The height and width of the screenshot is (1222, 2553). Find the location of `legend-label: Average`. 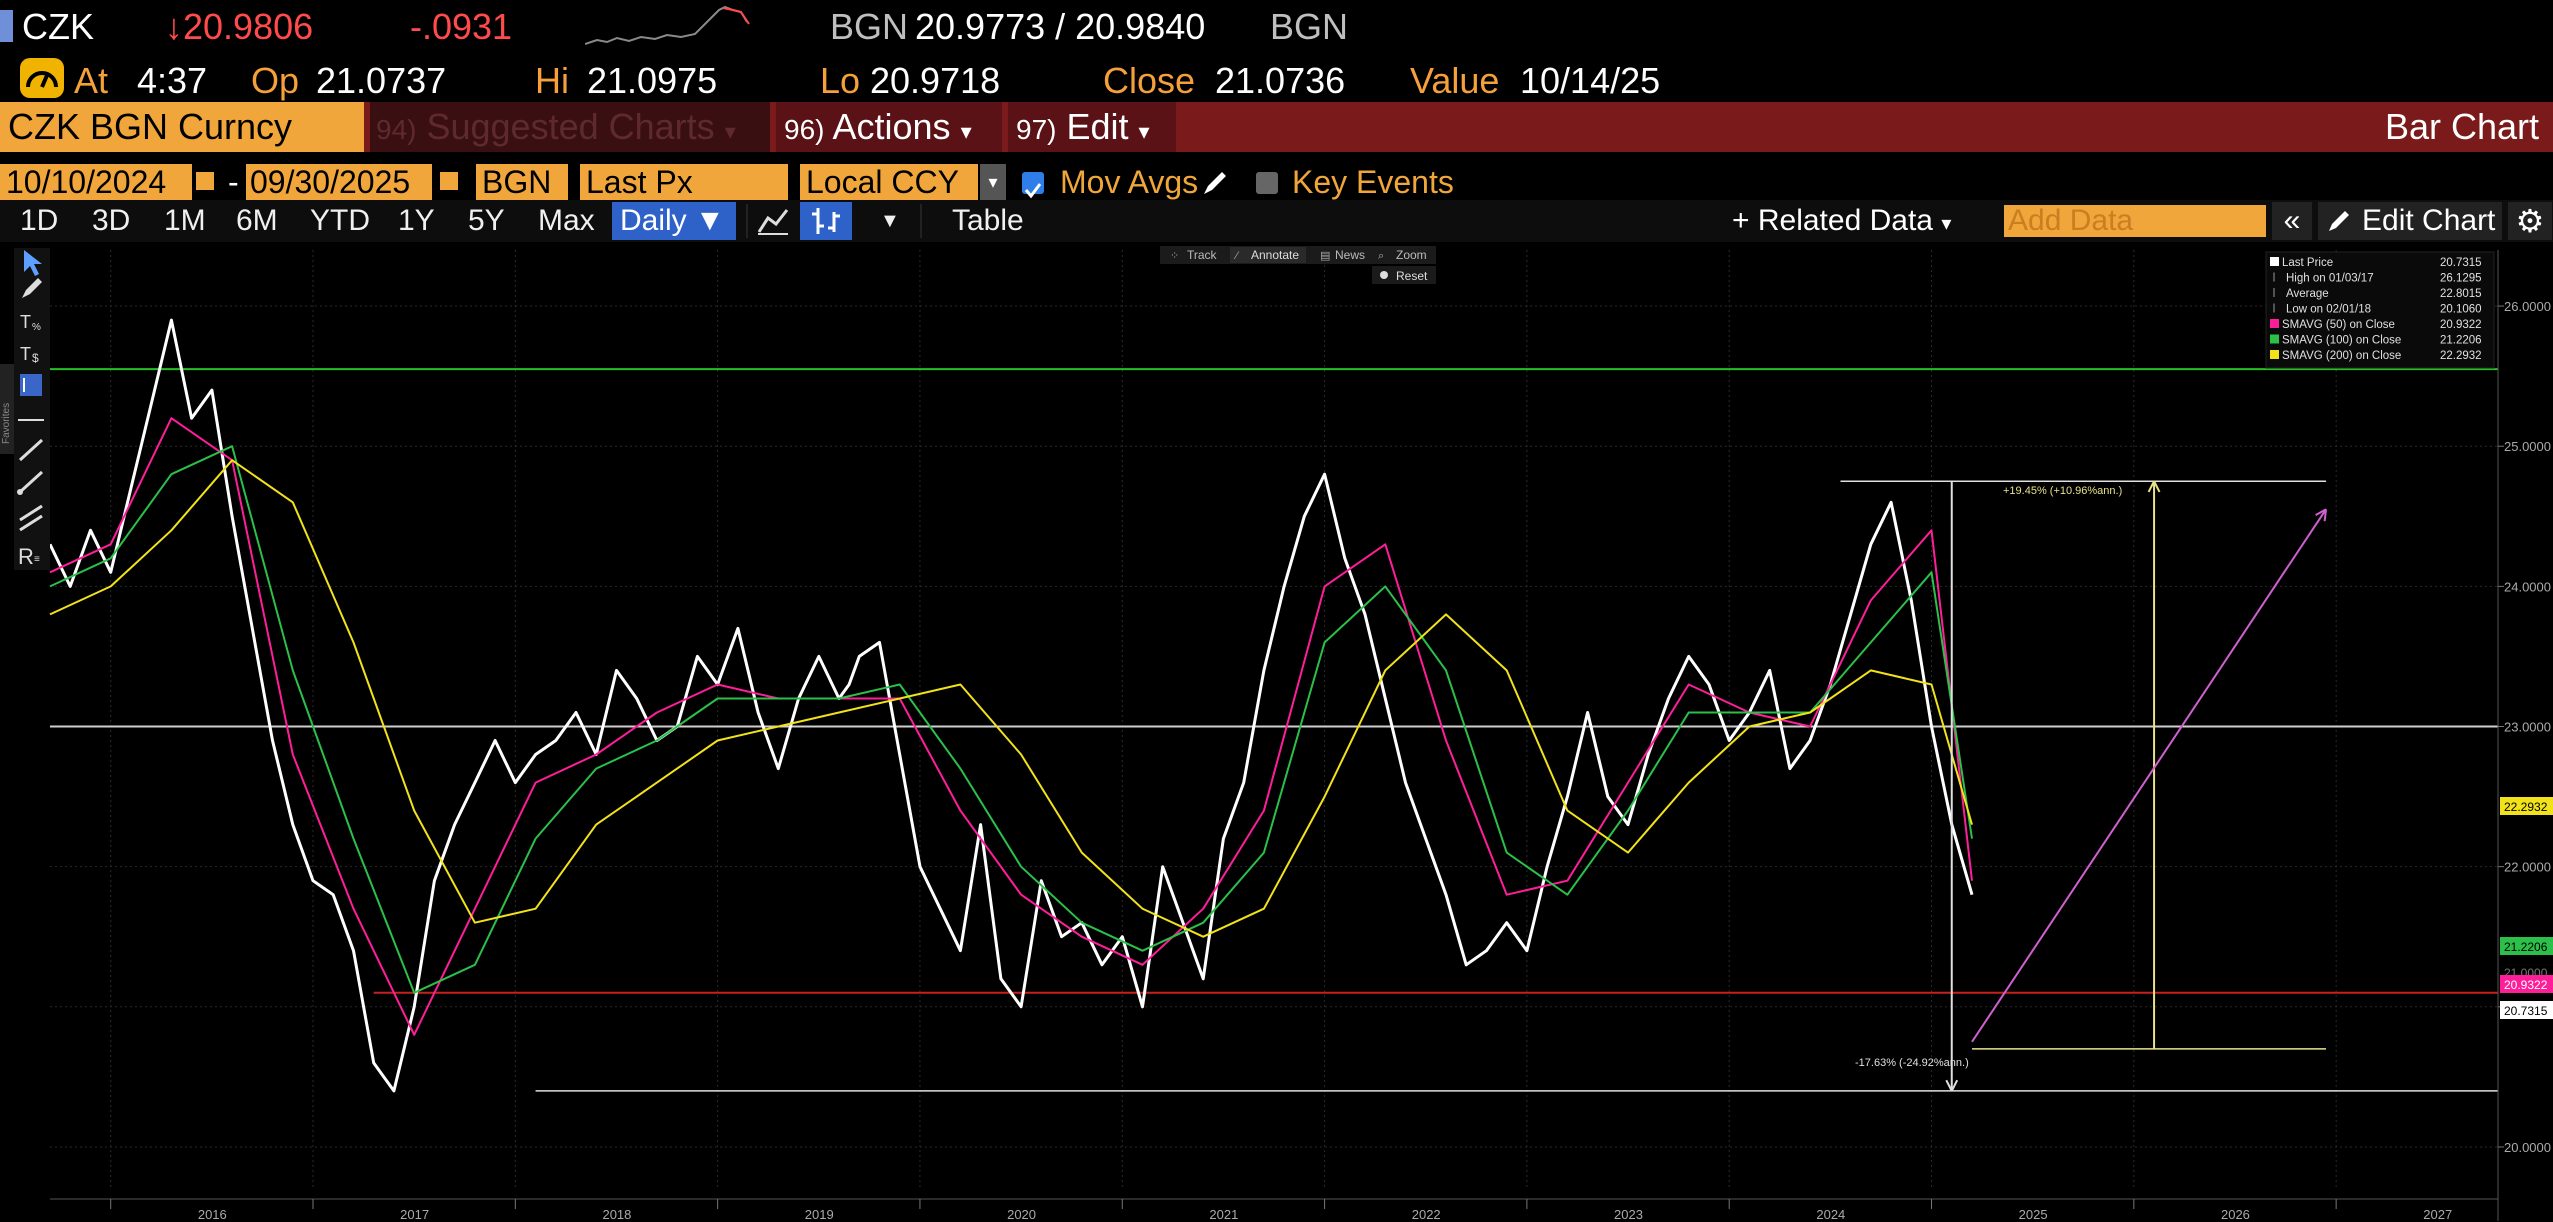

legend-label: Average is located at coordinates (2307, 294).